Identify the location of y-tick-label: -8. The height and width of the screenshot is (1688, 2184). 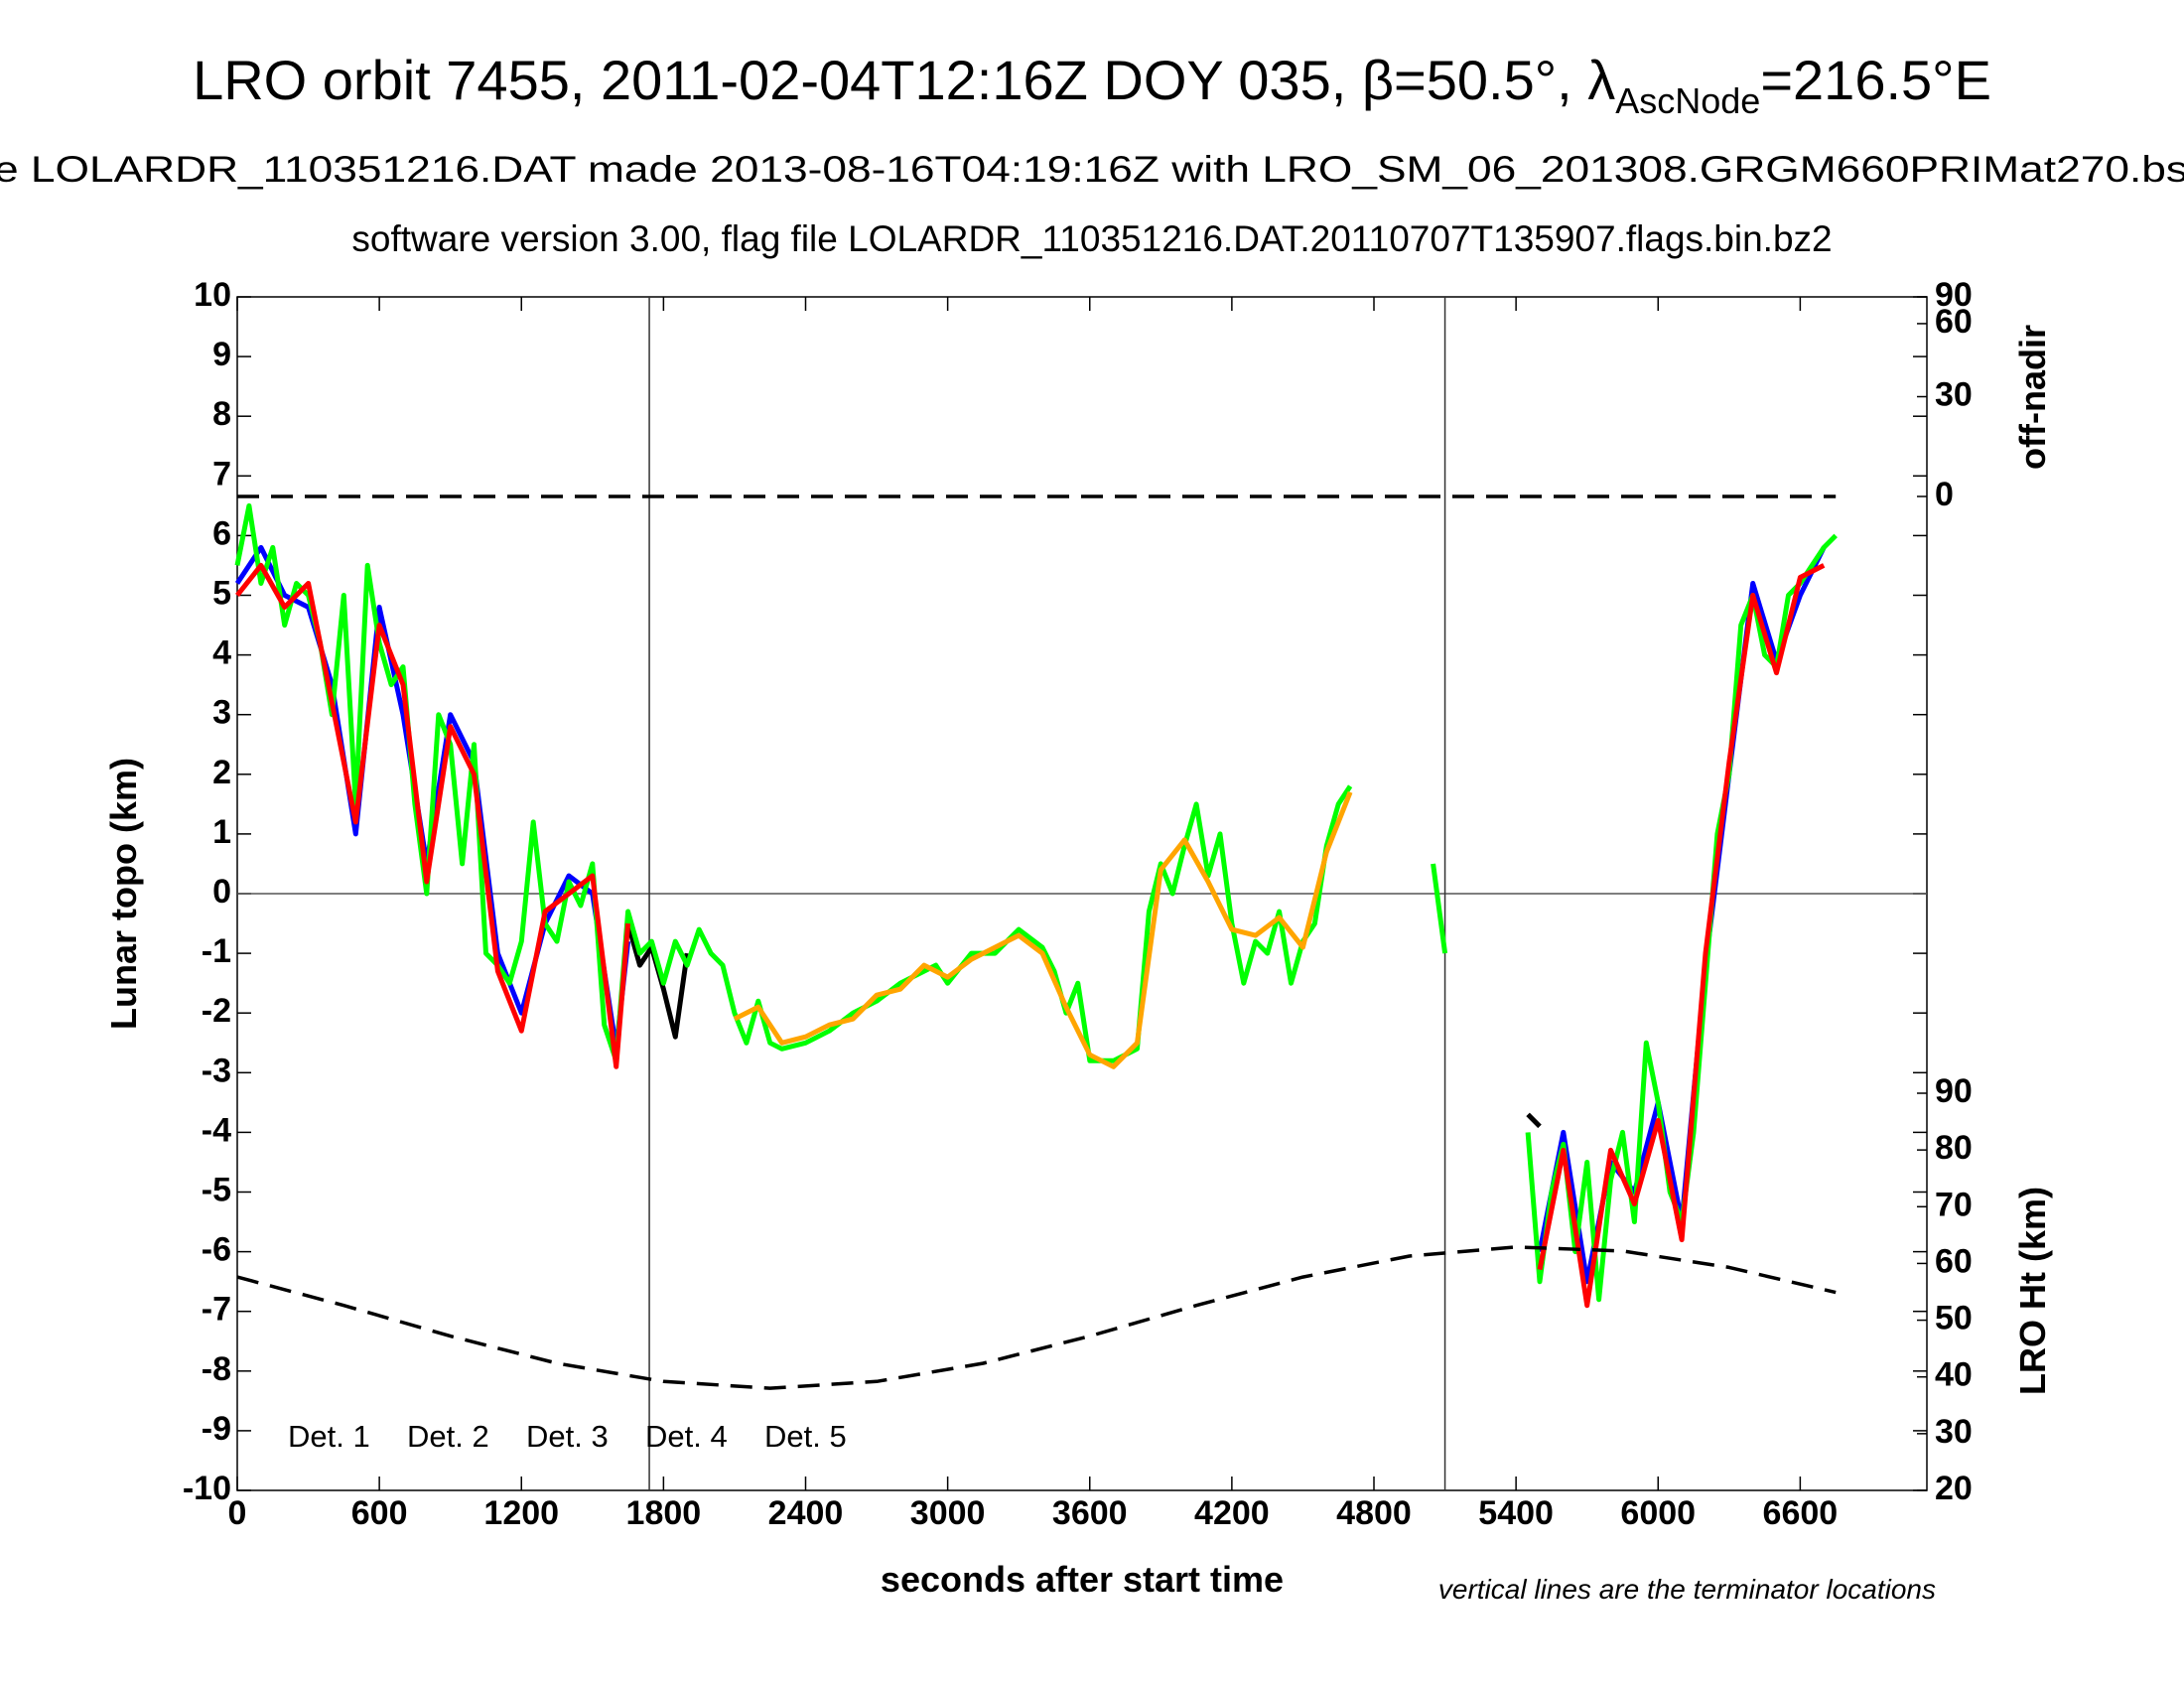
(216, 1369).